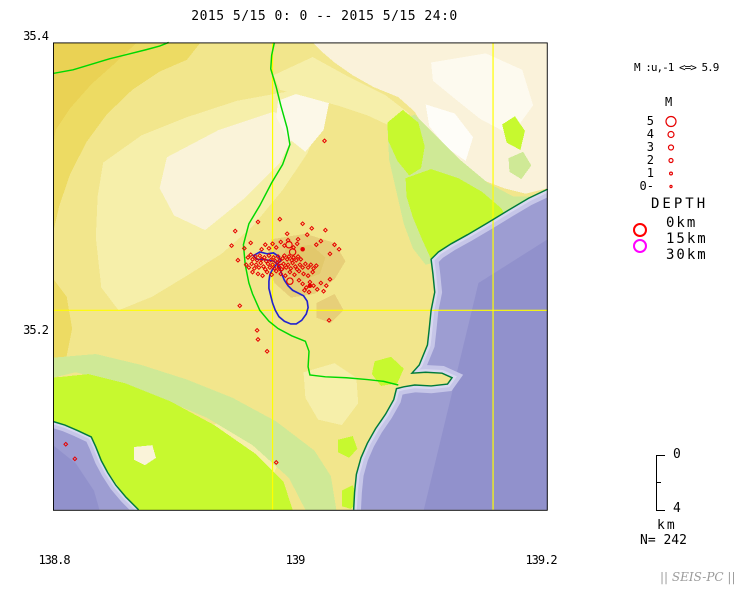  What do you see at coordinates (541, 560) in the screenshot?
I see `lon-label-139-2: 139.2` at bounding box center [541, 560].